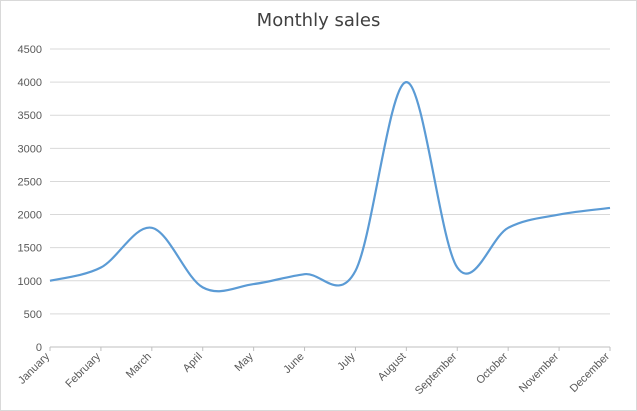  I want to click on y-tick-label: 500, so click(33, 315).